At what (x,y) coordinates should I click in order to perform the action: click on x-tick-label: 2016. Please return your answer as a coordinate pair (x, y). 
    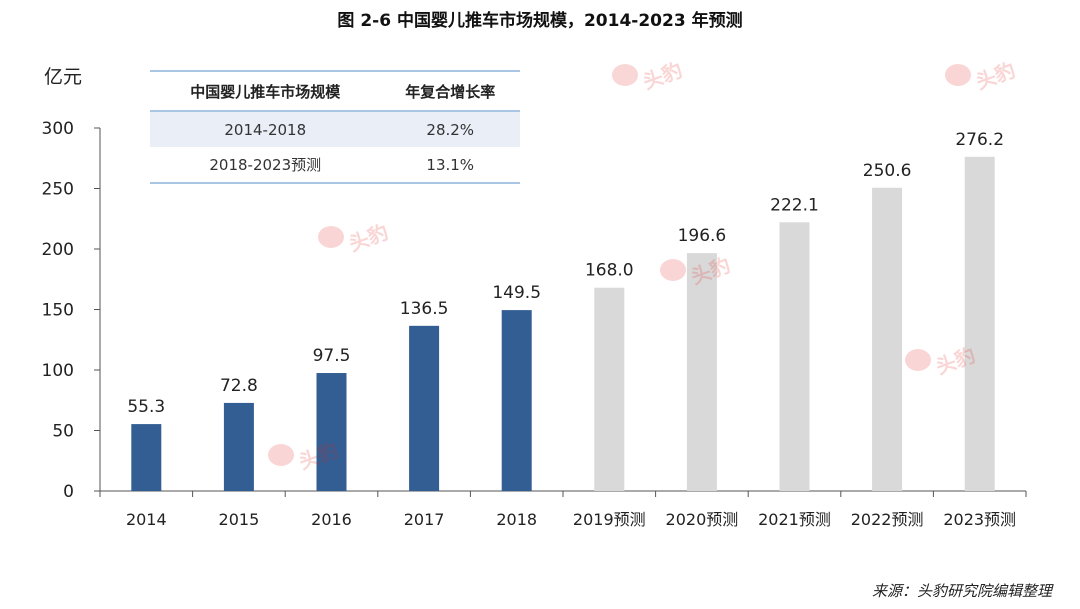
    Looking at the image, I should click on (331, 519).